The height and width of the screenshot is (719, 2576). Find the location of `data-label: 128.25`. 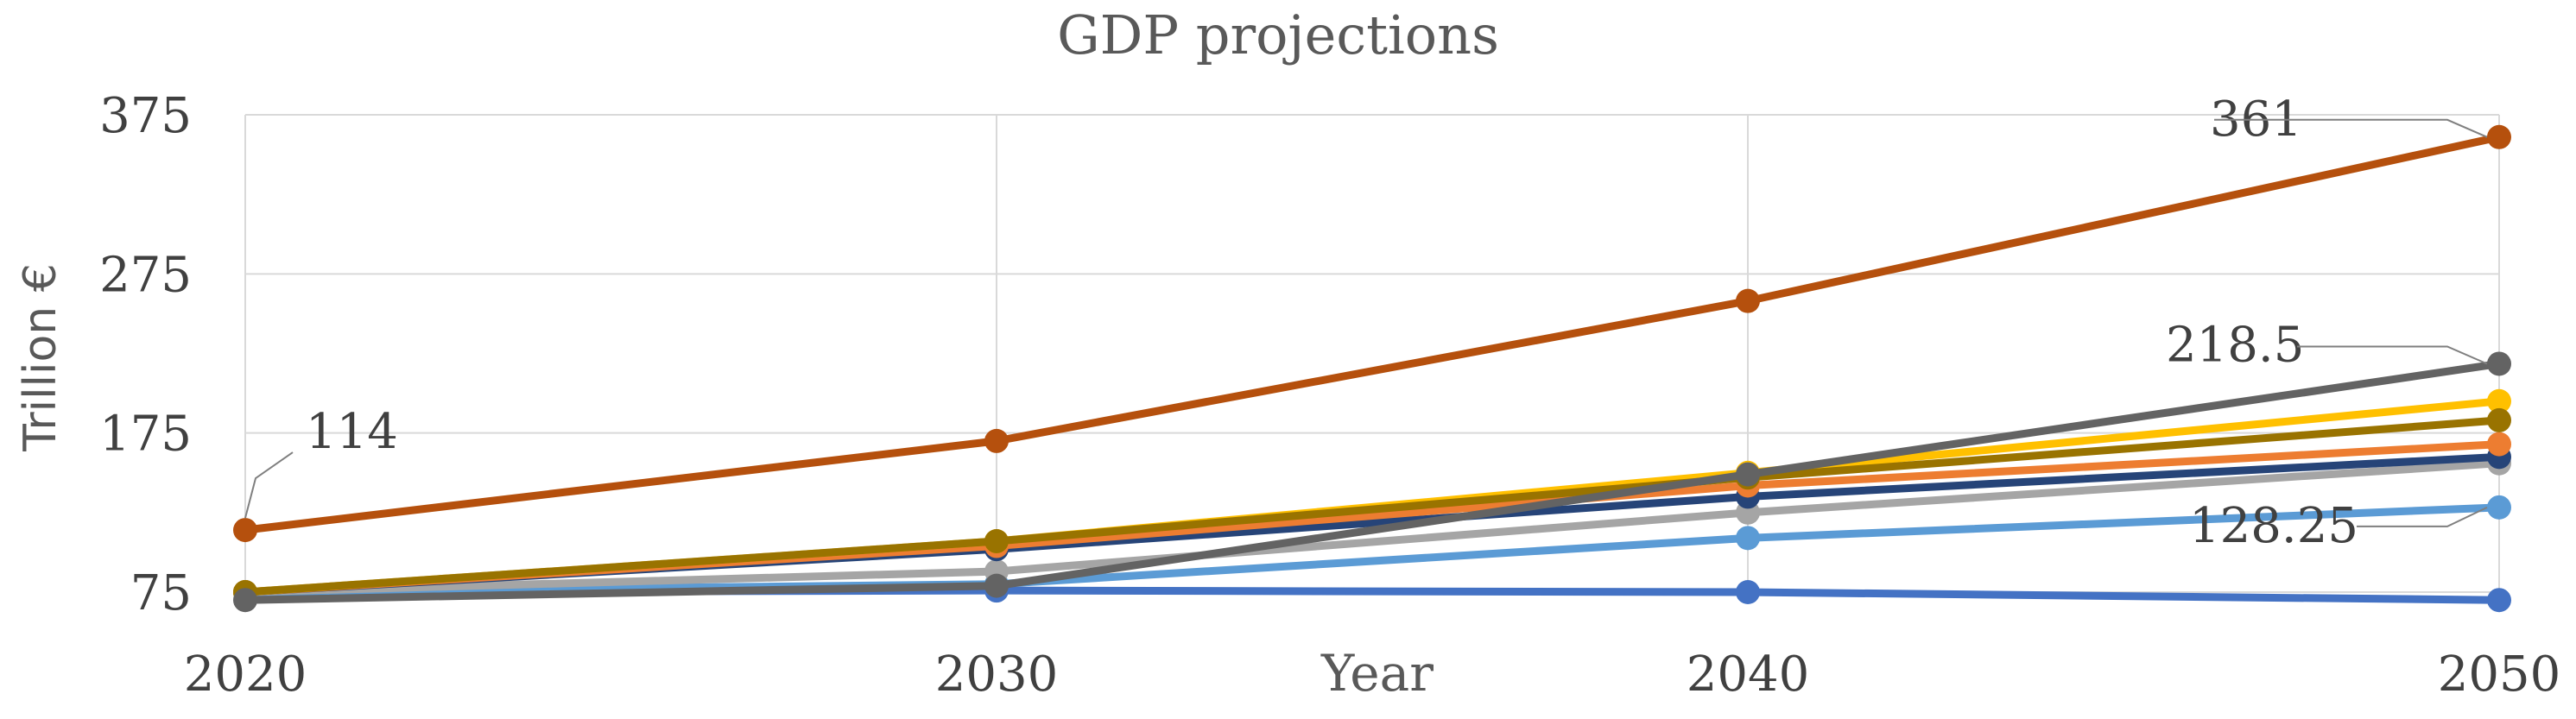

data-label: 128.25 is located at coordinates (2273, 526).